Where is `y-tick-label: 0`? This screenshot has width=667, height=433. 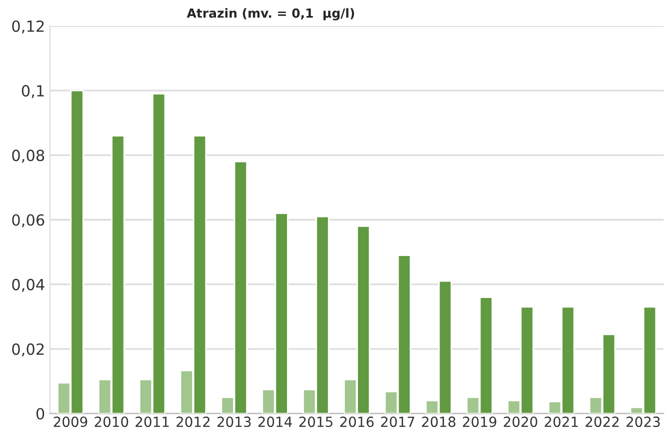
y-tick-label: 0 is located at coordinates (40, 414).